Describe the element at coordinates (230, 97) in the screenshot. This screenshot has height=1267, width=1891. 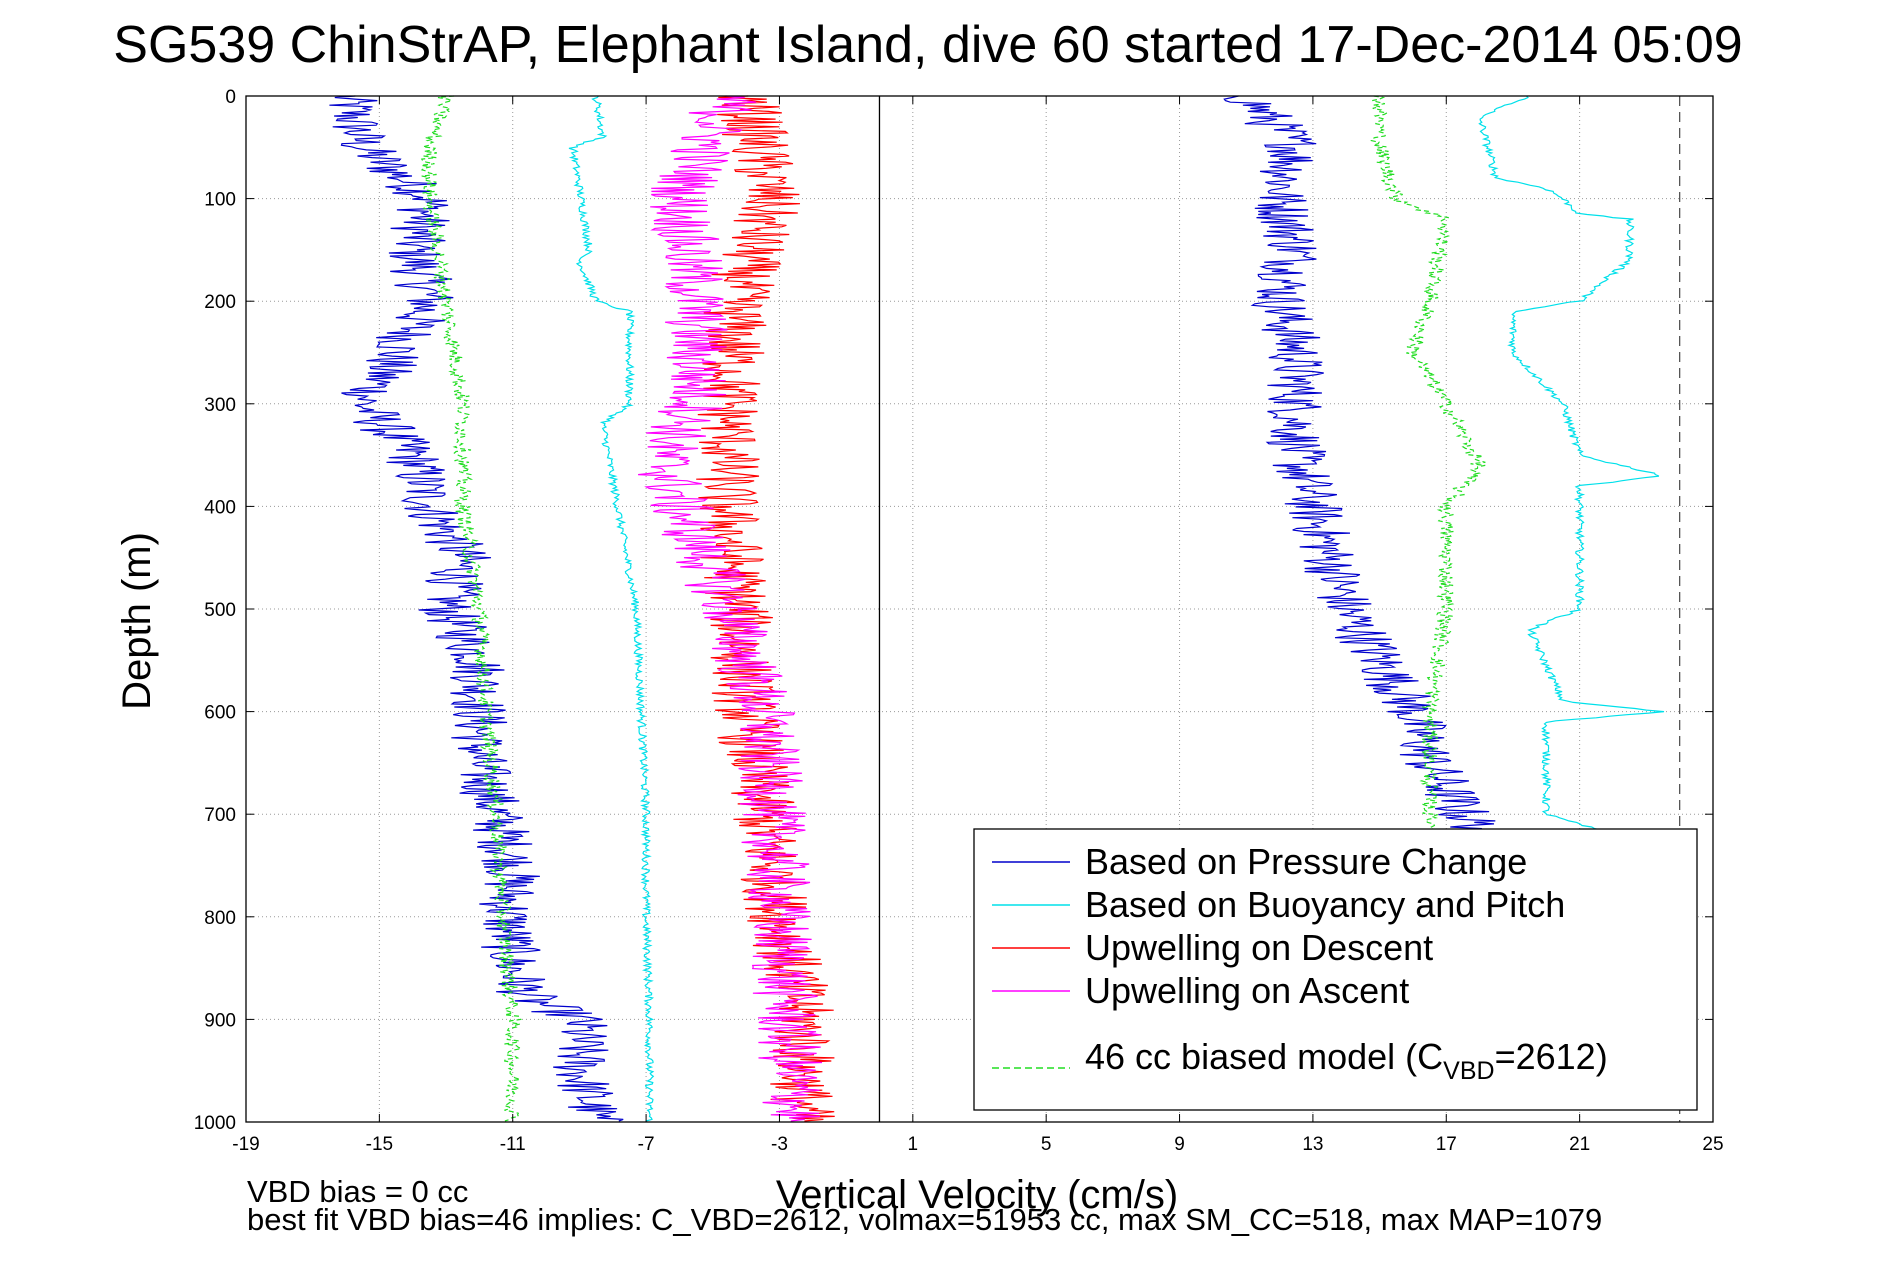
I see `y-tick-label: 0` at that location.